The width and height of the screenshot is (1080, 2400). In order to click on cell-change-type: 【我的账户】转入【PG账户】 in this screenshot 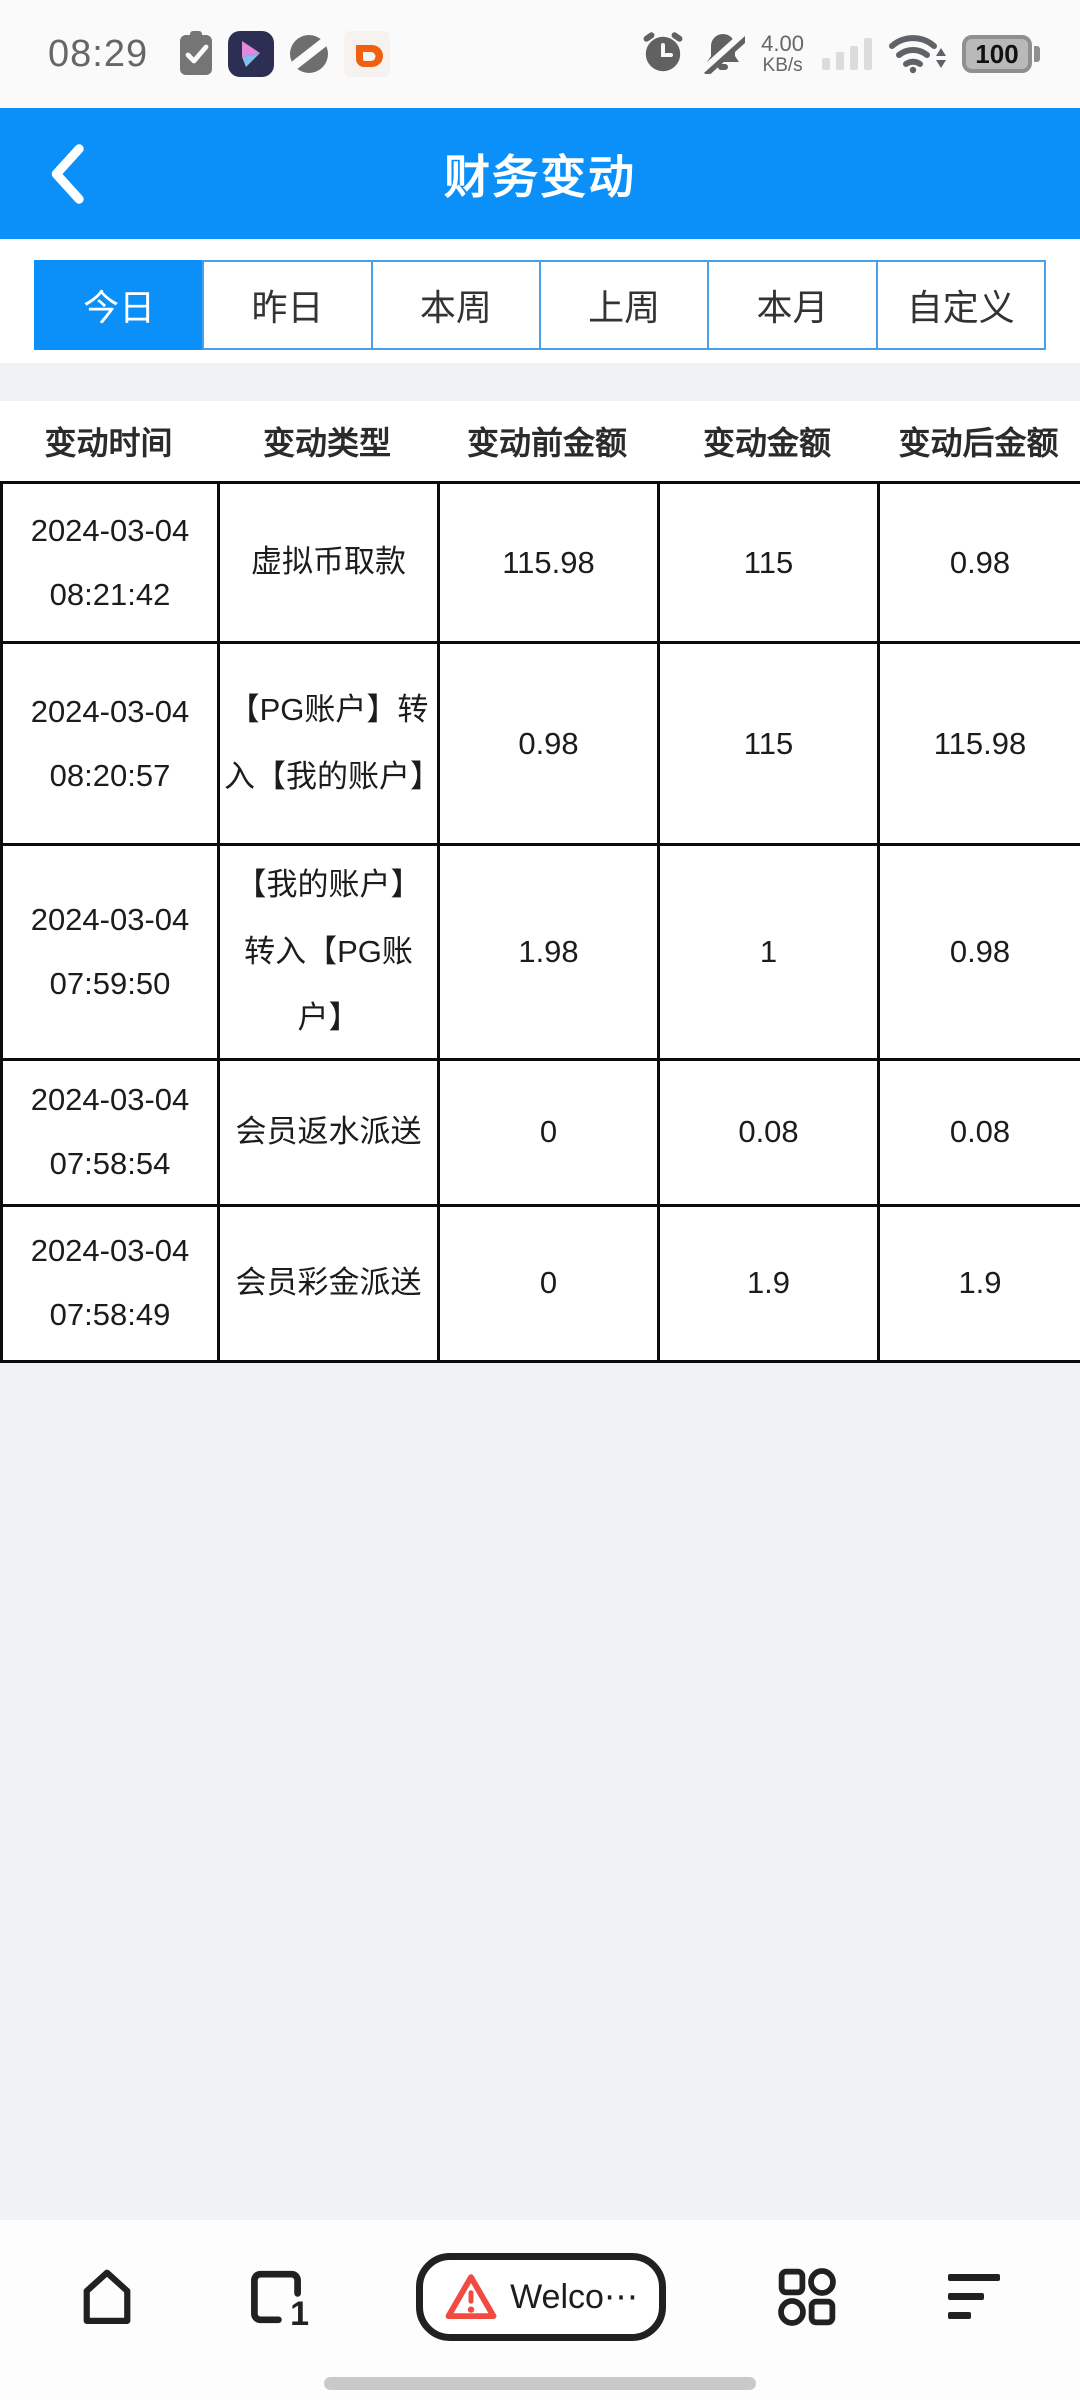, I will do `click(328, 952)`.